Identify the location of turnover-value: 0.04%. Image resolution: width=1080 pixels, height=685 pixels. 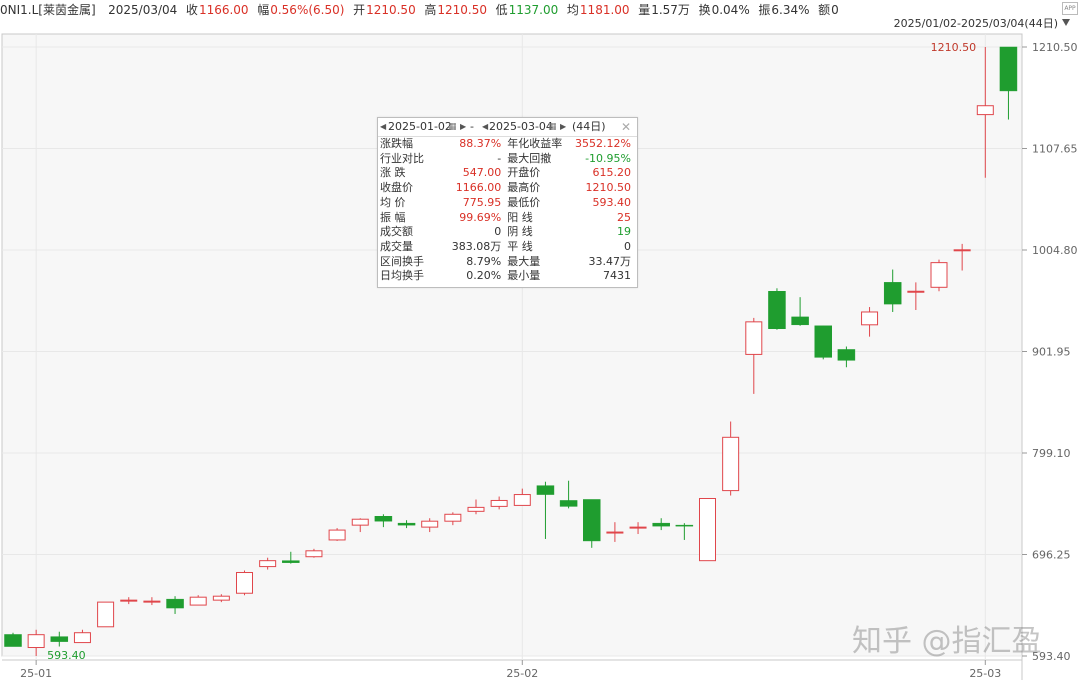
(730, 10).